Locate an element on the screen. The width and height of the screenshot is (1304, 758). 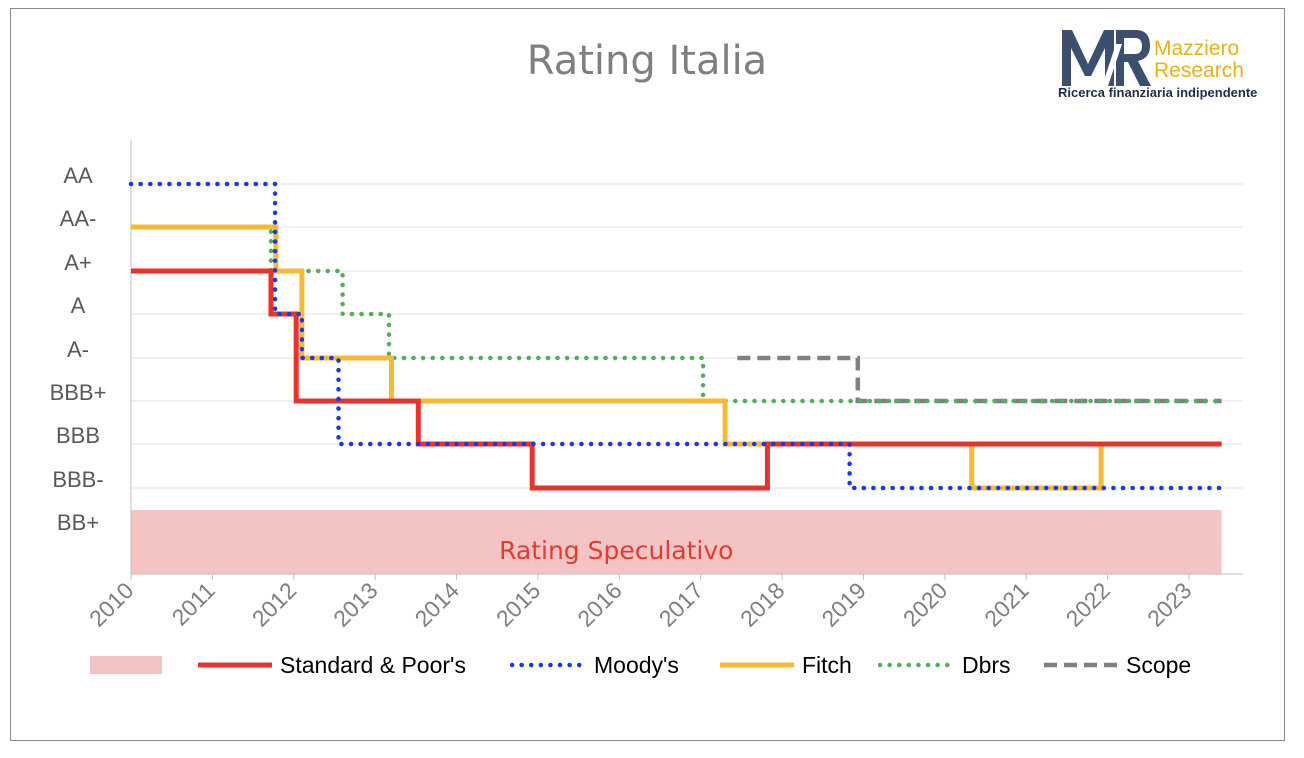
legend-label: Dbrs is located at coordinates (986, 664).